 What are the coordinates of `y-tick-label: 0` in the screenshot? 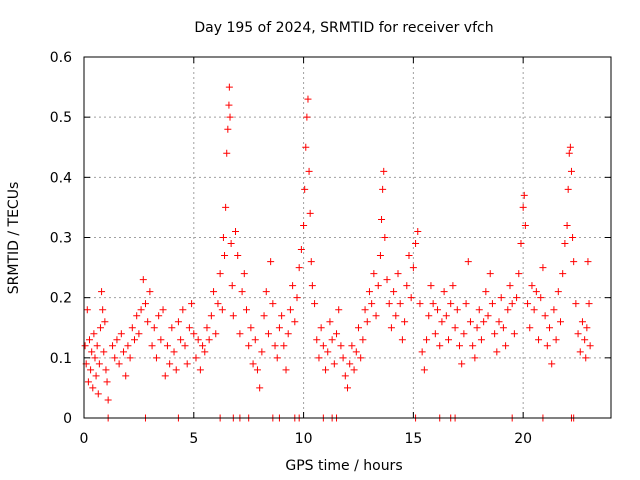 It's located at (67, 419).